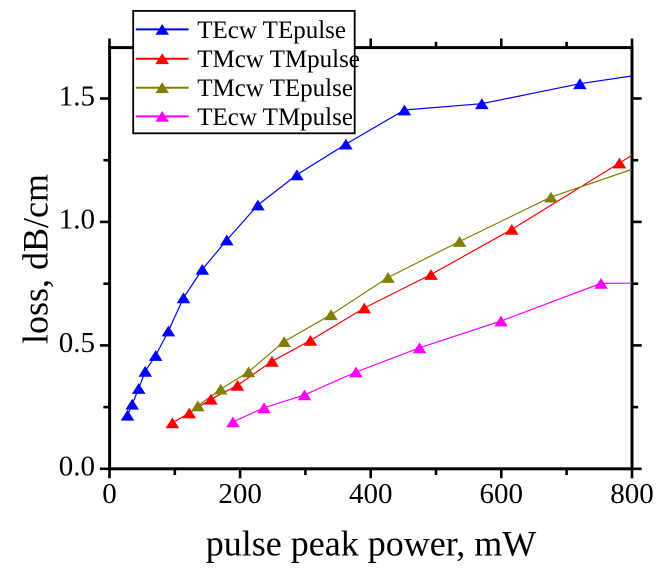 This screenshot has height=569, width=659. What do you see at coordinates (632, 494) in the screenshot?
I see `svg-text: 800` at bounding box center [632, 494].